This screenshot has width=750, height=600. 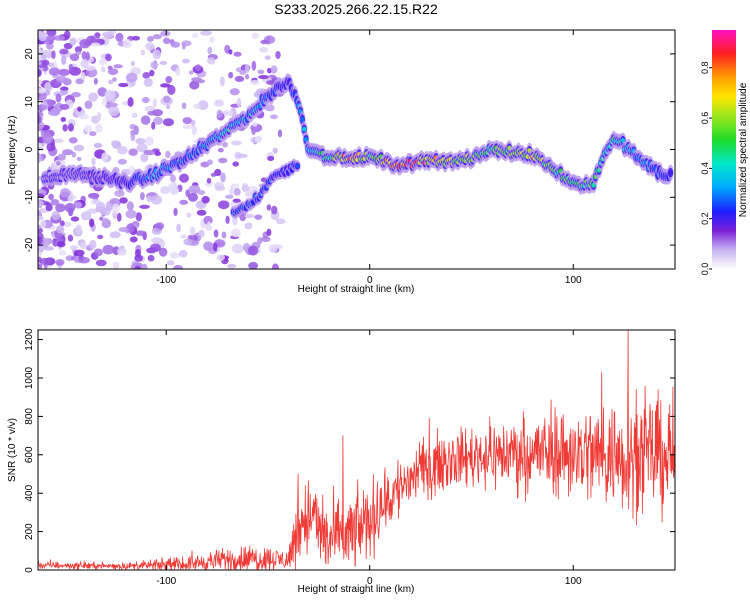 What do you see at coordinates (29, 339) in the screenshot?
I see `y-tick-label: 1200` at bounding box center [29, 339].